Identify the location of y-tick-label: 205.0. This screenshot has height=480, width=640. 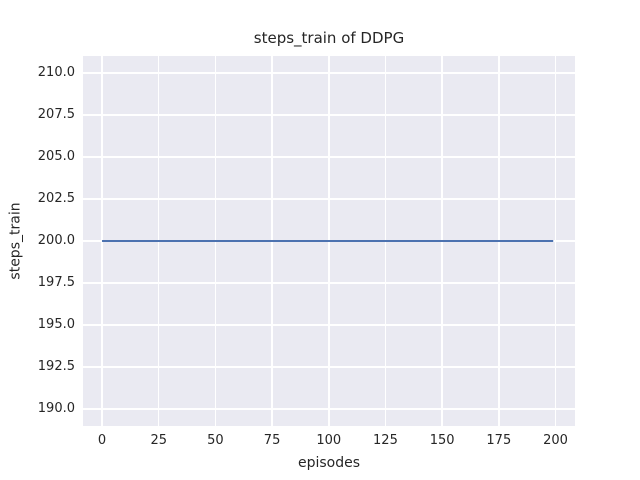
(56, 156).